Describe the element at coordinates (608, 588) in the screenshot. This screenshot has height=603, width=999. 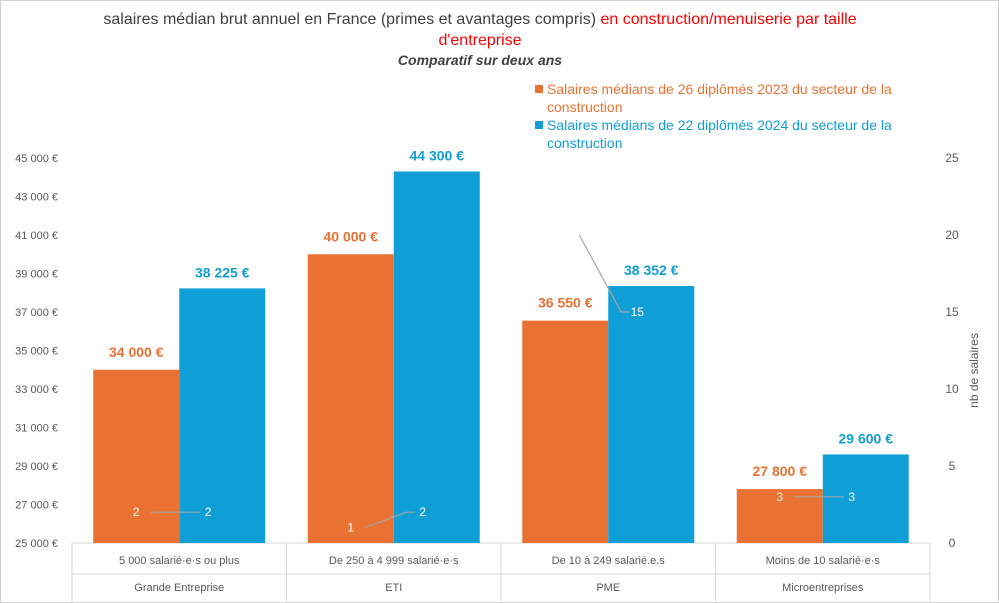
I see `x-group-label: PME` at that location.